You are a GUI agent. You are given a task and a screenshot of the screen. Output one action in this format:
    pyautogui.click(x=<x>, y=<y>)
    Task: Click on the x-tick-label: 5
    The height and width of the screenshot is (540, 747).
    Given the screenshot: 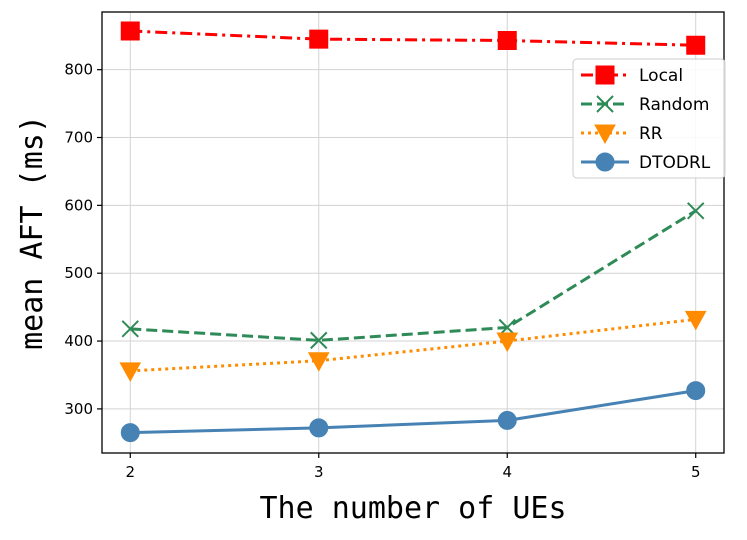 What is the action you would take?
    pyautogui.click(x=696, y=472)
    